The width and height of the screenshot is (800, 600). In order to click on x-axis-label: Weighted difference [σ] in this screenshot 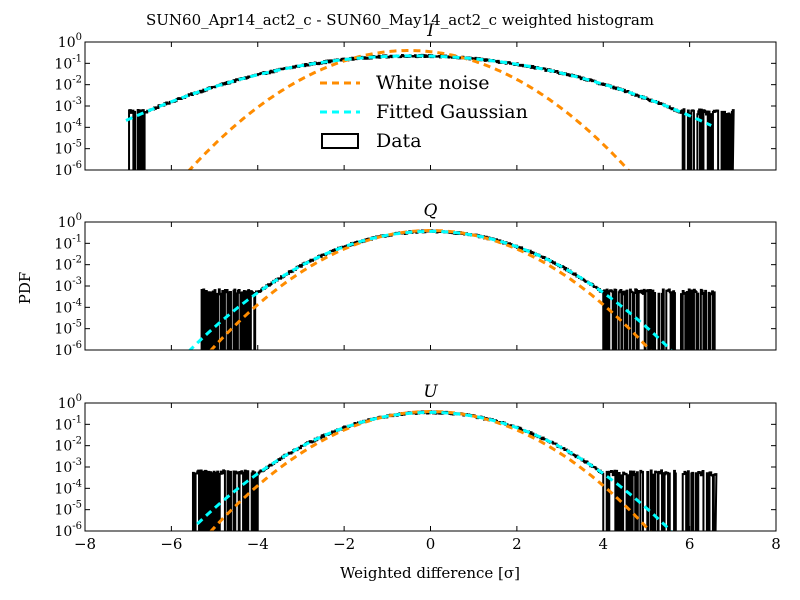, I will do `click(430, 573)`.